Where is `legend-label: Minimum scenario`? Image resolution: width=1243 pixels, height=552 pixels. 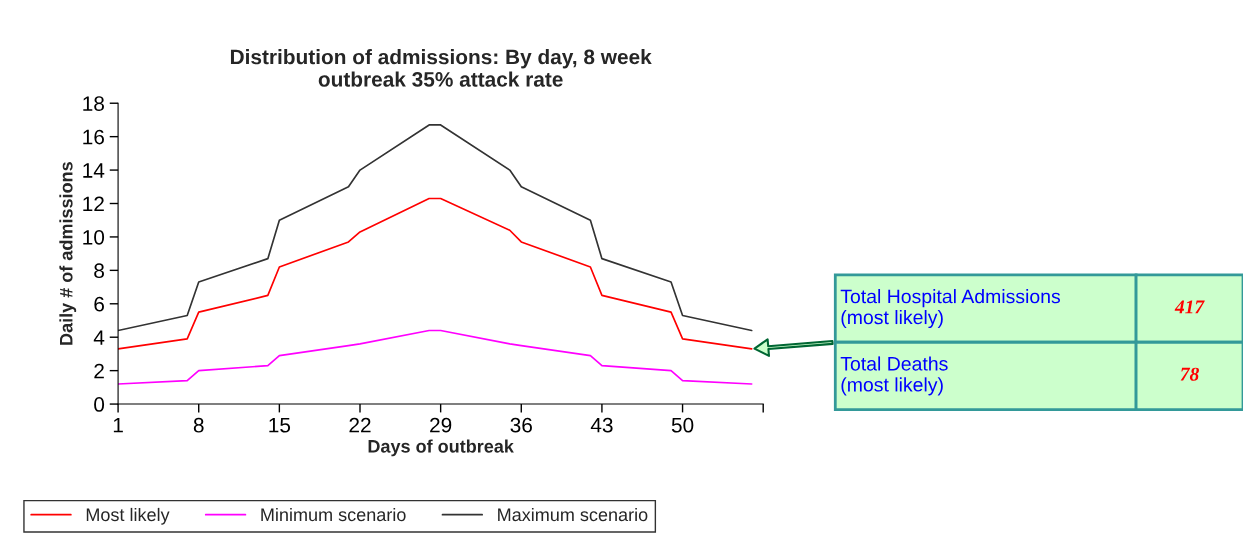 legend-label: Minimum scenario is located at coordinates (333, 514).